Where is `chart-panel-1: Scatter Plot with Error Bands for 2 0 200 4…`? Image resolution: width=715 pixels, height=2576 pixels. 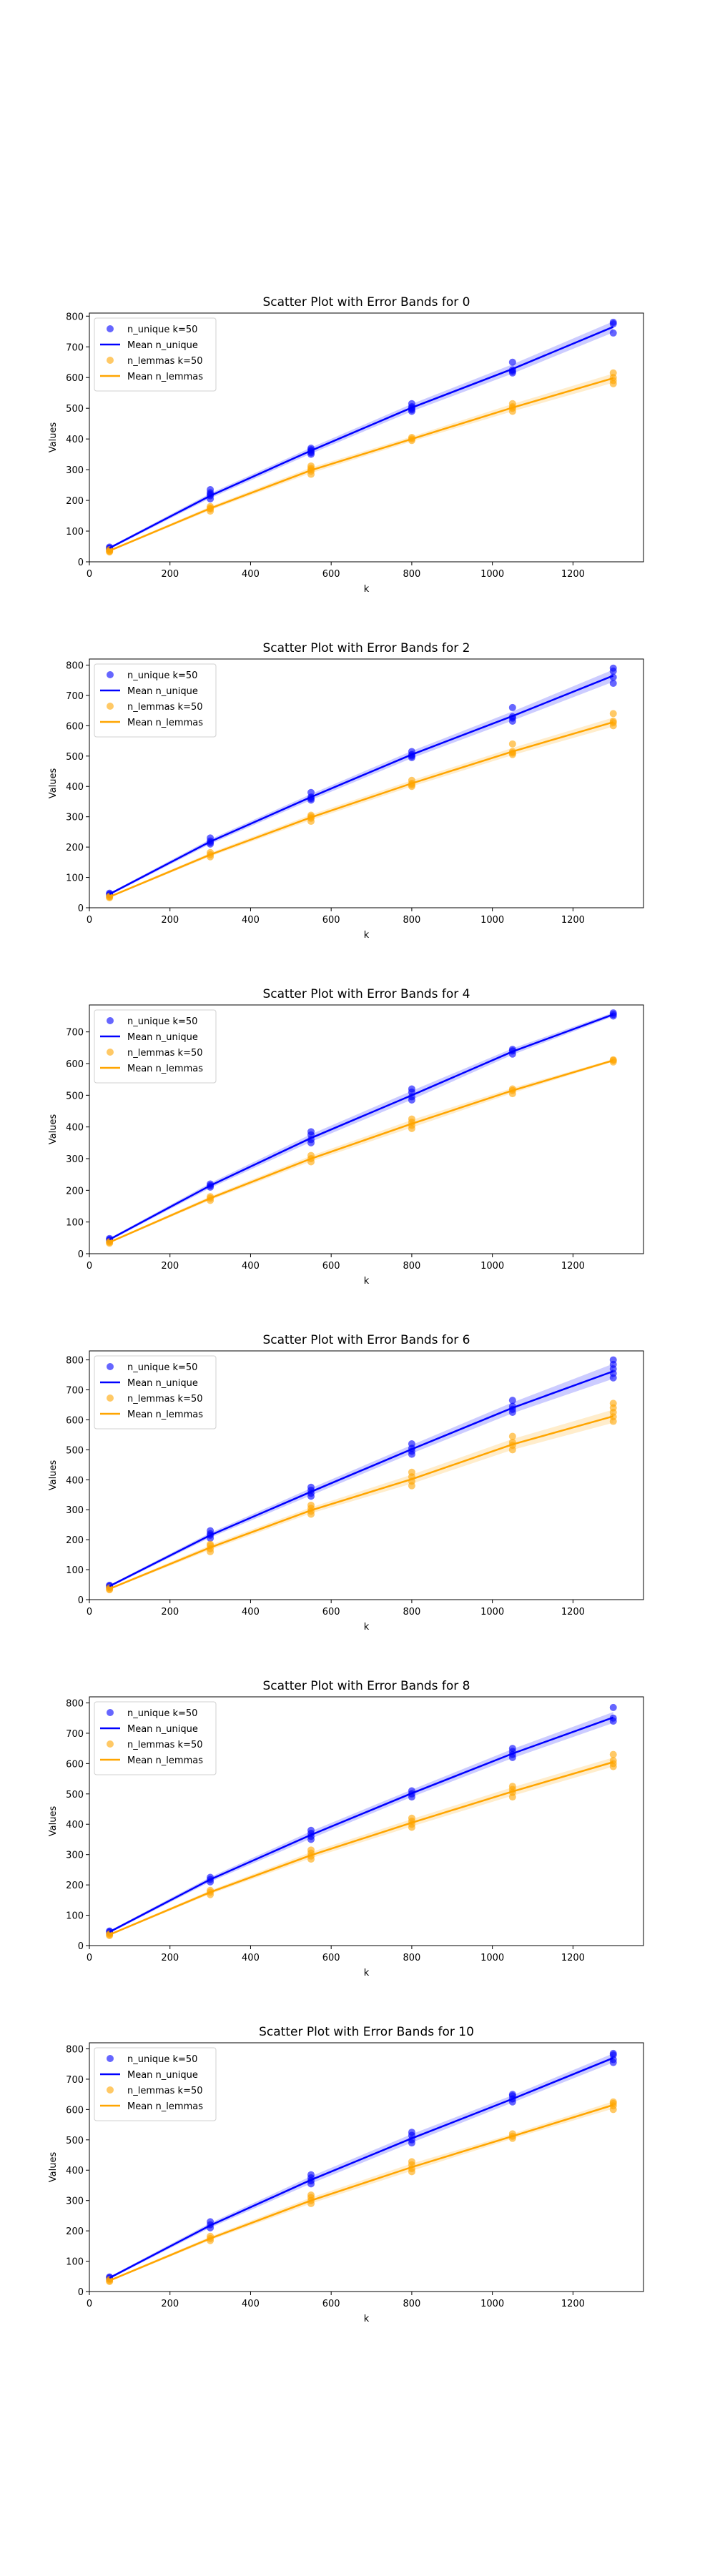 chart-panel-1: Scatter Plot with Error Bands for 2 0 200 4… is located at coordinates (346, 791).